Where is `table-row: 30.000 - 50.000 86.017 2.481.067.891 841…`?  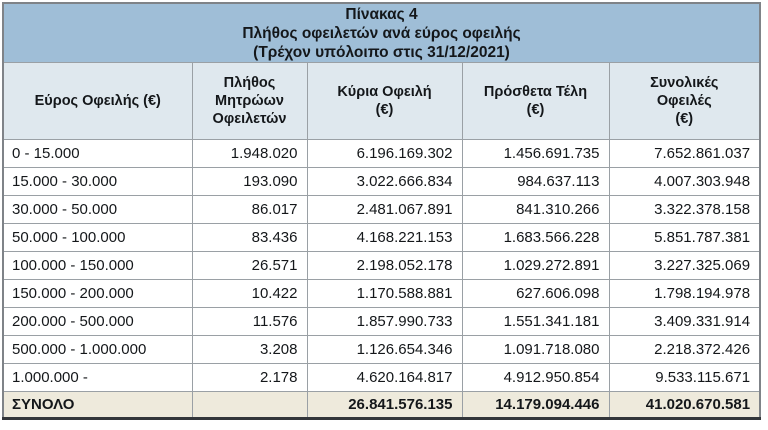 table-row: 30.000 - 50.000 86.017 2.481.067.891 841… is located at coordinates (381, 209).